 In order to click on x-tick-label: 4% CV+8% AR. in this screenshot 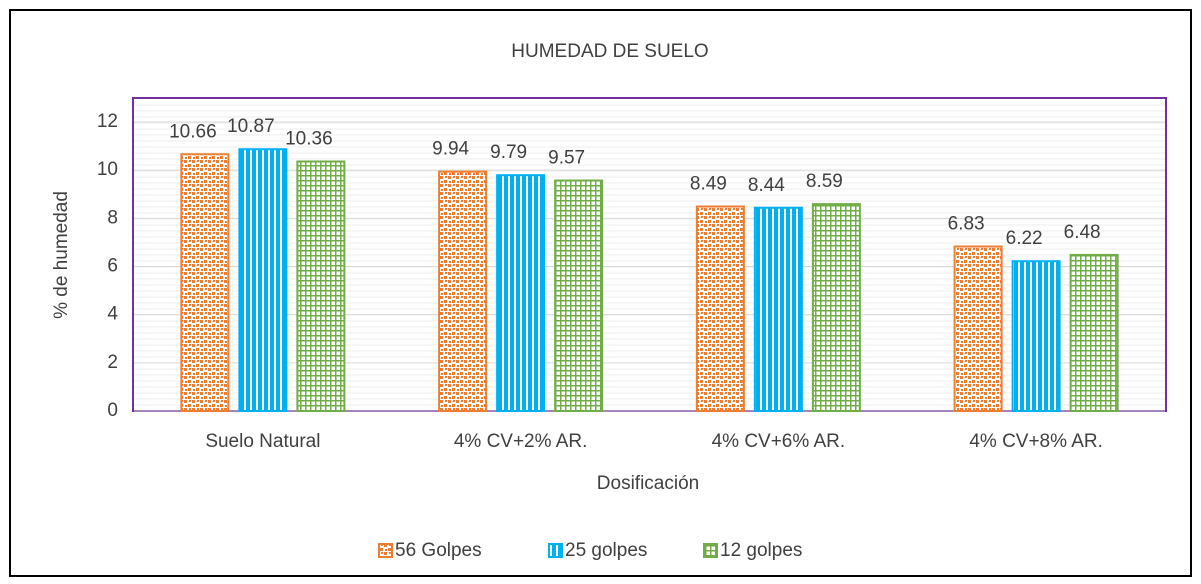, I will do `click(1036, 441)`.